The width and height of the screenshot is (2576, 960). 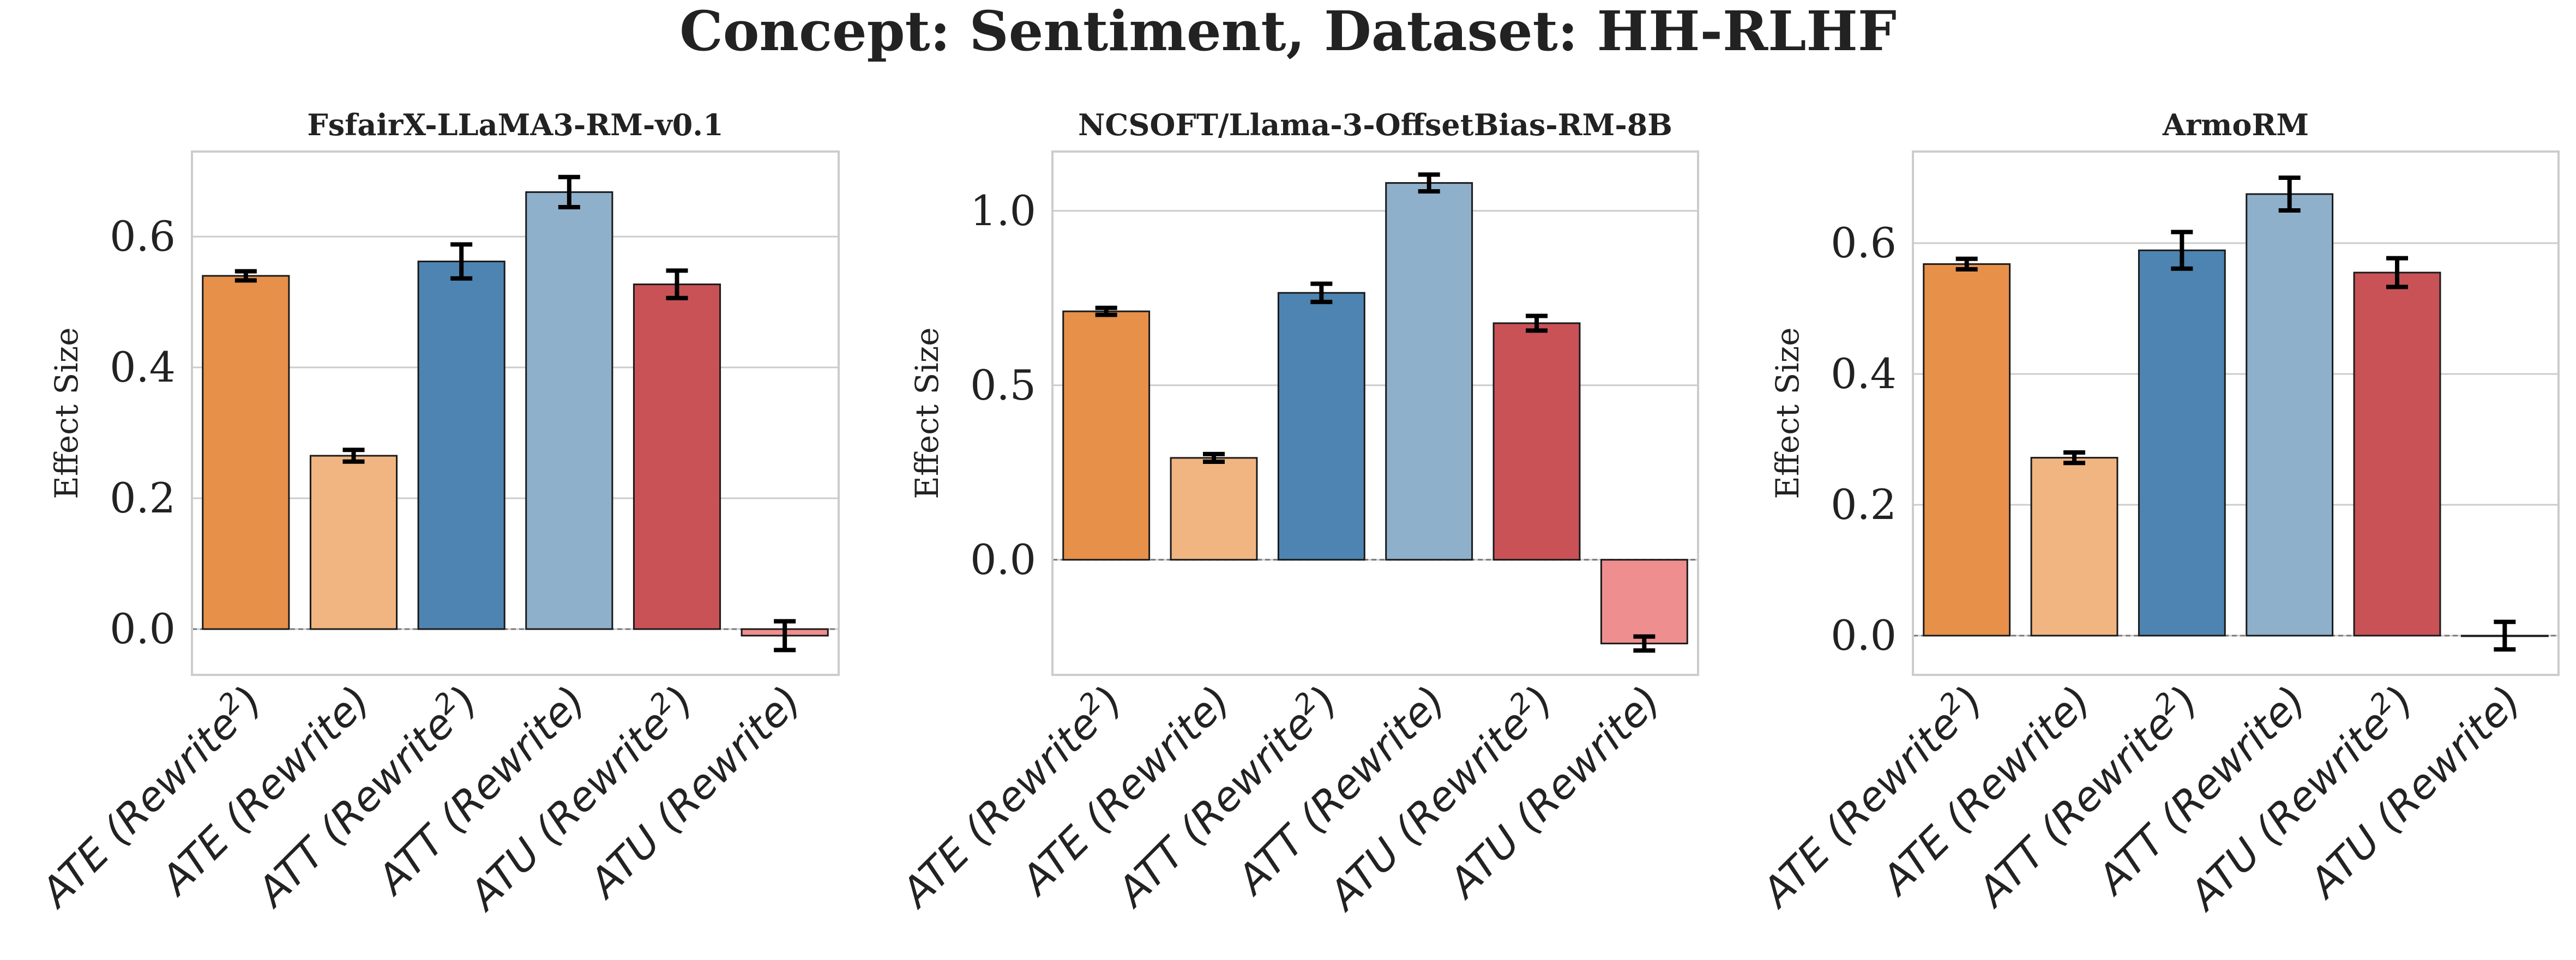 What do you see at coordinates (1003, 385) in the screenshot?
I see `y-tick-label: 0.5` at bounding box center [1003, 385].